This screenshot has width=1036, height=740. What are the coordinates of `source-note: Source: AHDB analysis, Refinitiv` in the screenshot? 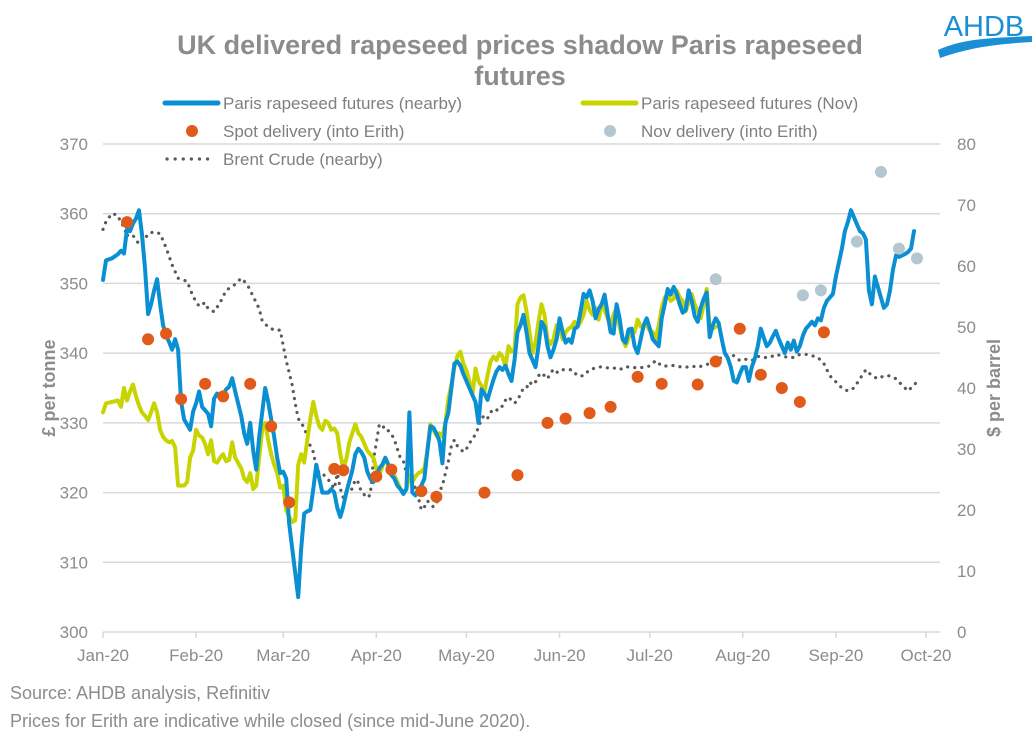 It's located at (140, 693).